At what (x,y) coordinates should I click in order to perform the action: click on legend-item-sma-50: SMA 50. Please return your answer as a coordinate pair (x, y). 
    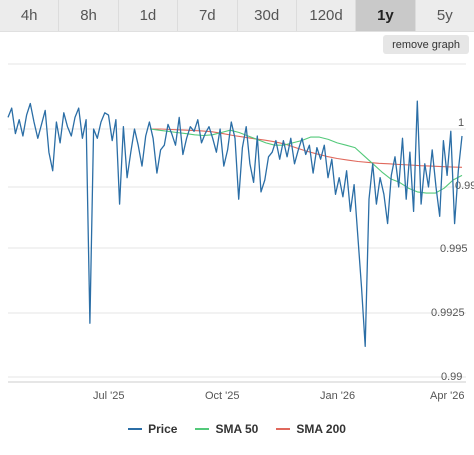
    Looking at the image, I should click on (226, 429).